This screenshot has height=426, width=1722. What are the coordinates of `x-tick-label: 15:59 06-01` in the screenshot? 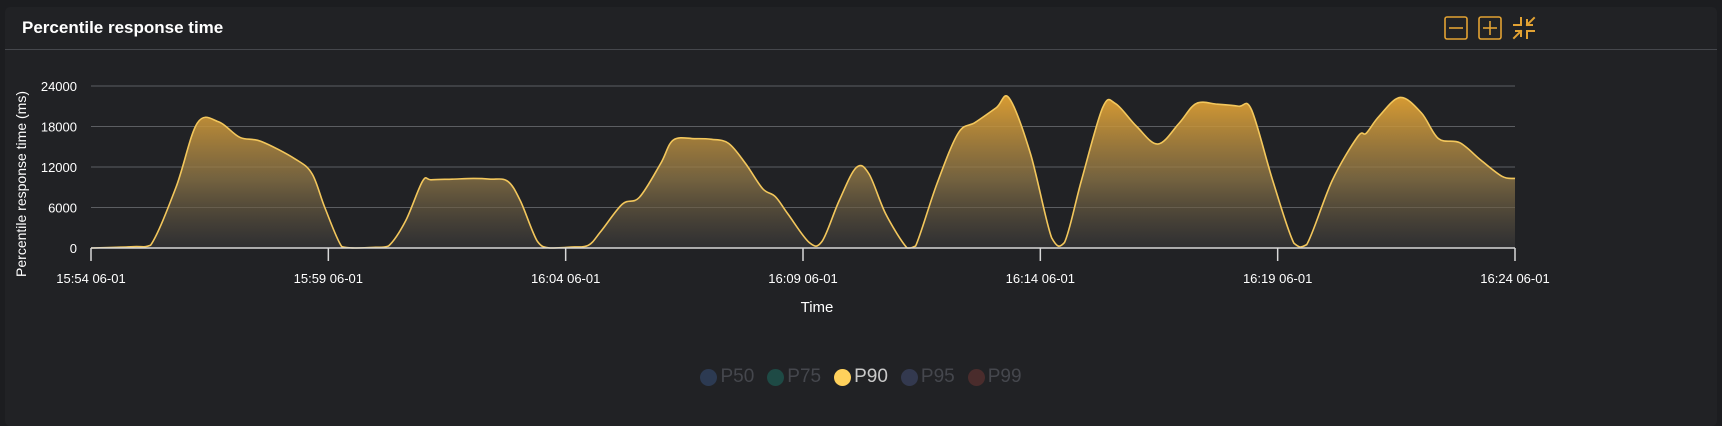 It's located at (328, 278).